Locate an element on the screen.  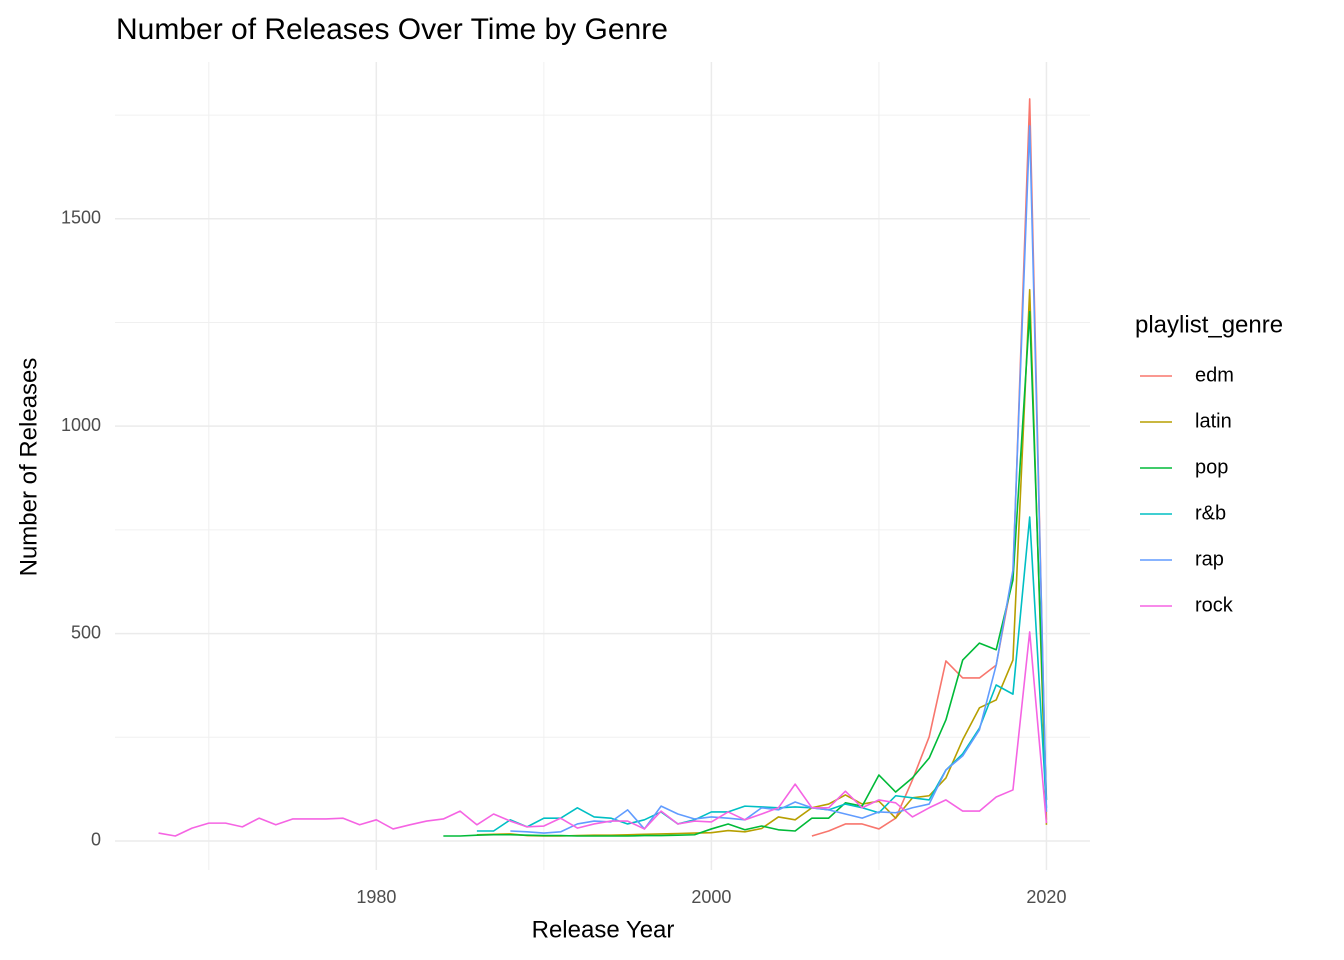
x-tick-label: 1980 is located at coordinates (376, 897).